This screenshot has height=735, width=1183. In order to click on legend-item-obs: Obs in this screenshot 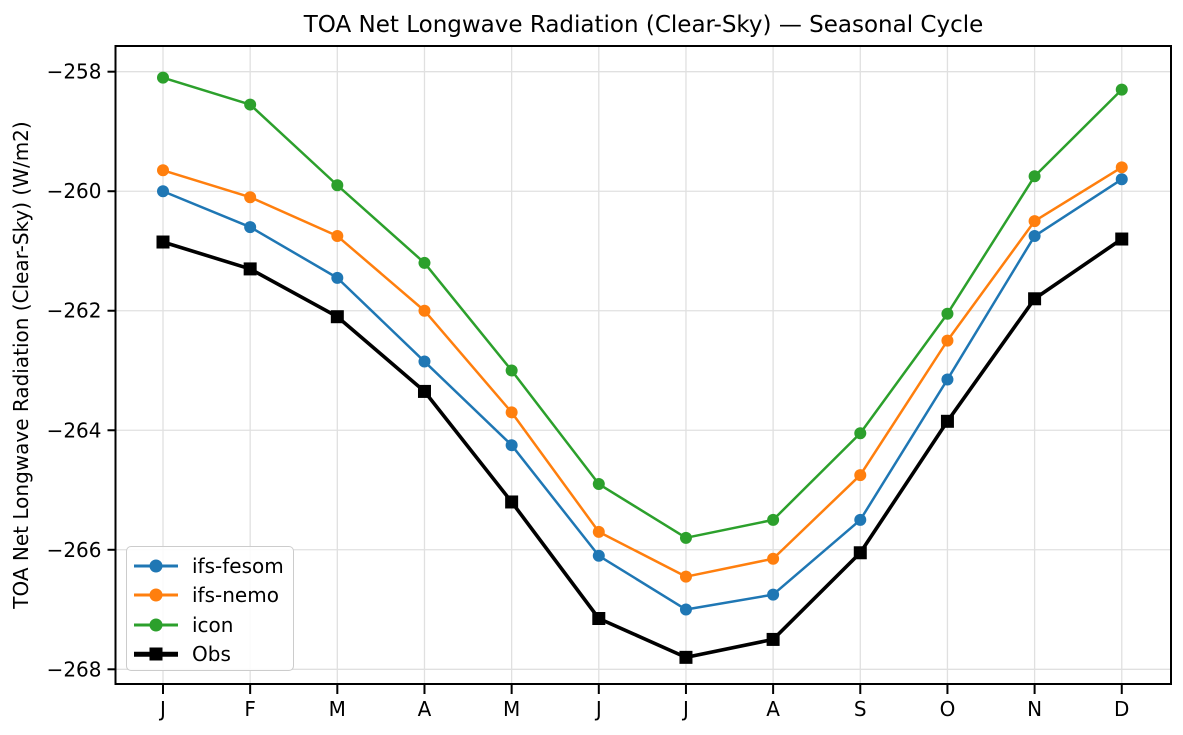, I will do `click(213, 655)`.